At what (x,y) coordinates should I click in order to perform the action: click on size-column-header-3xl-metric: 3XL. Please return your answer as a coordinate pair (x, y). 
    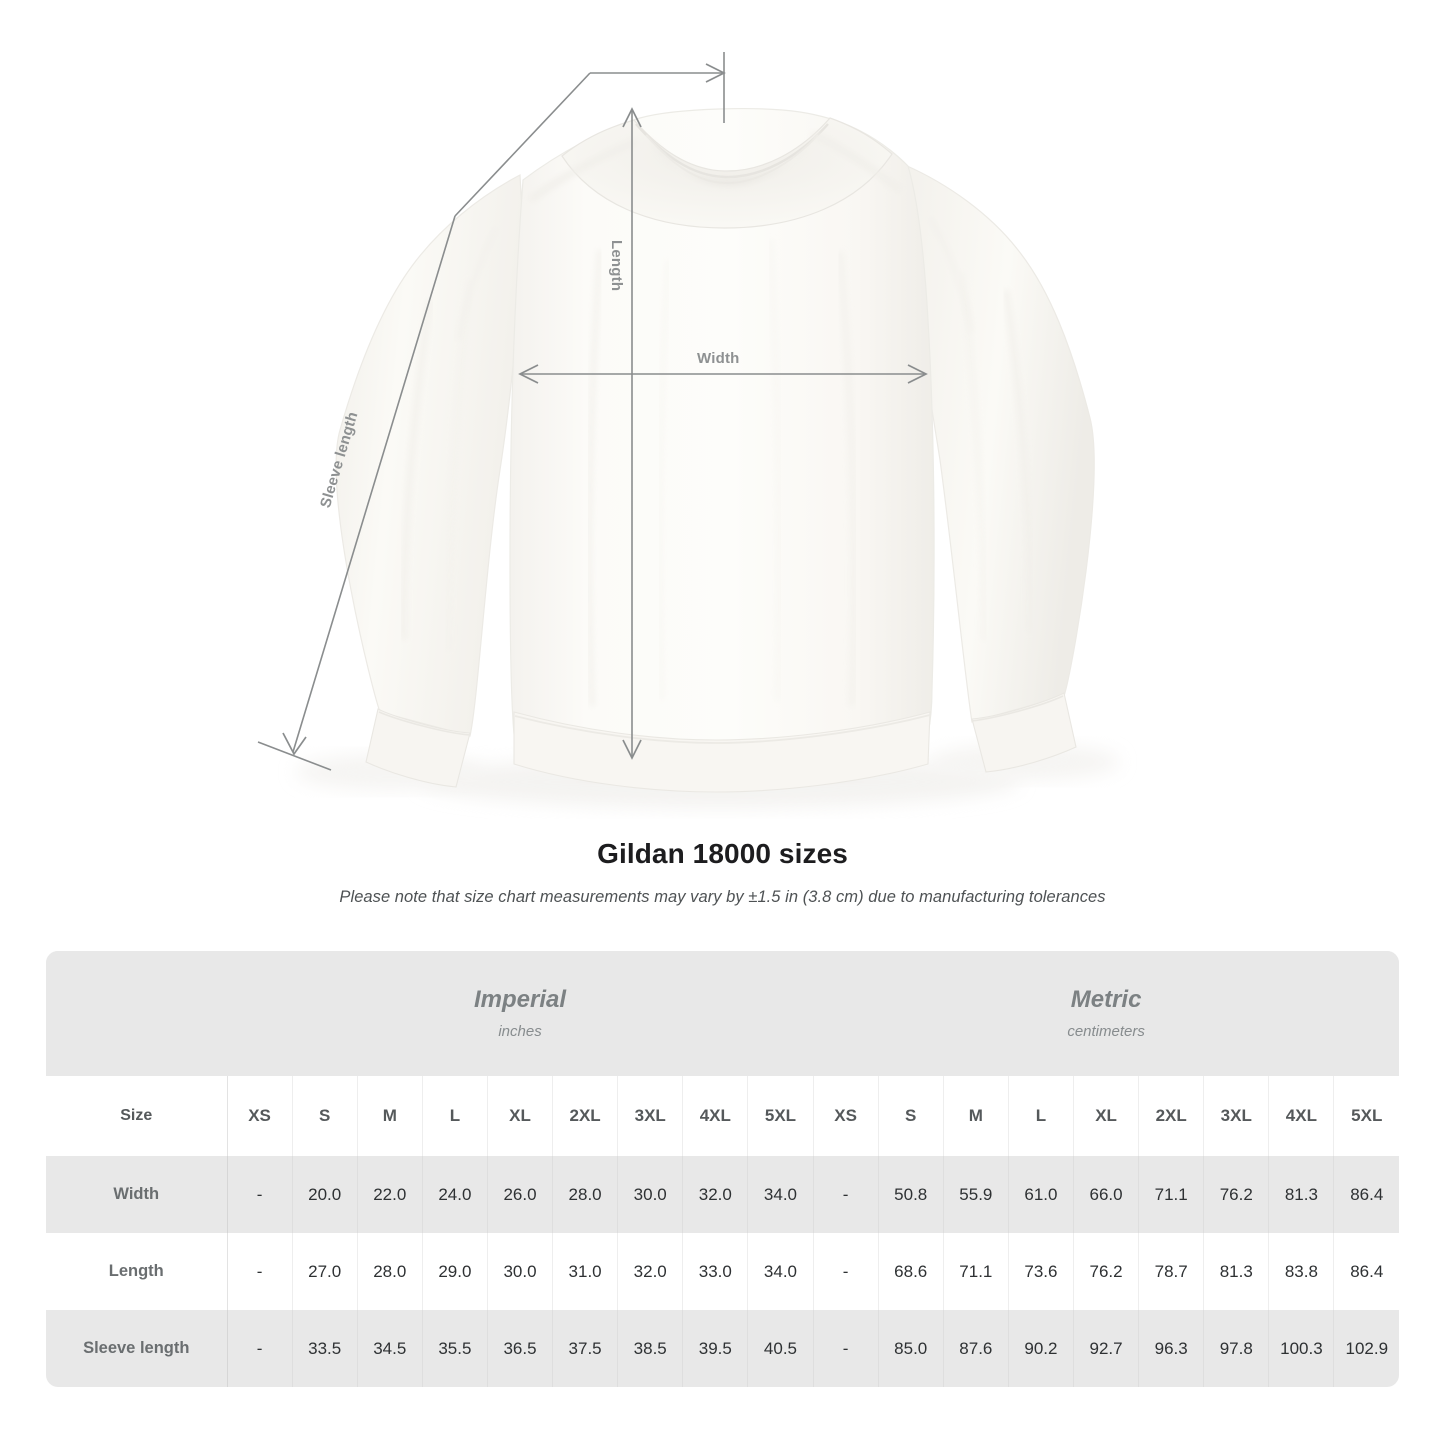
    Looking at the image, I should click on (1236, 1116).